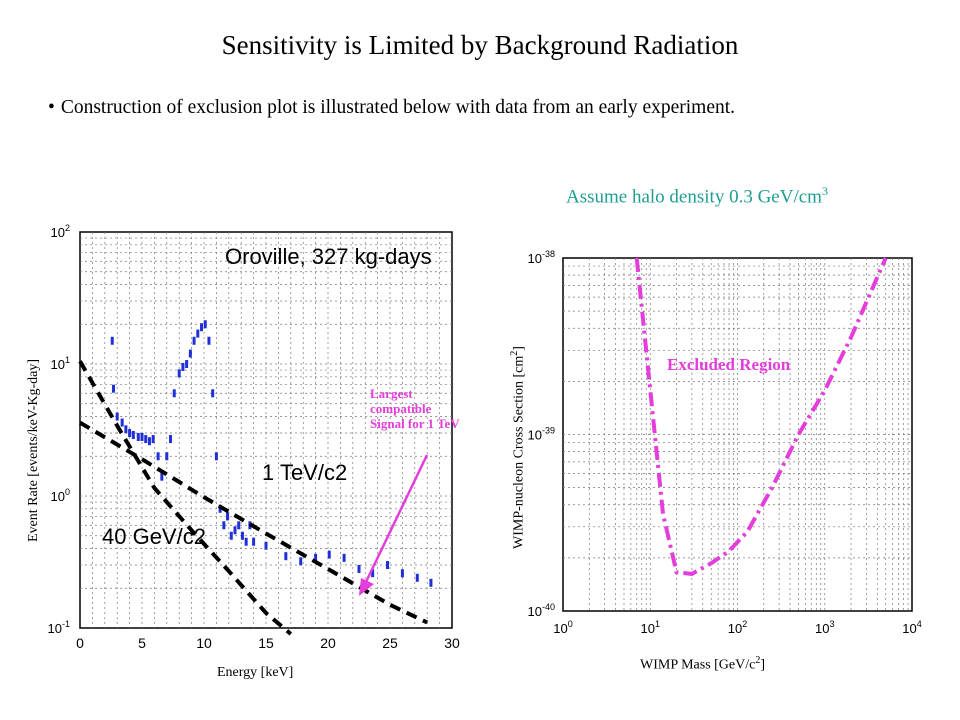 The height and width of the screenshot is (720, 960). I want to click on left-y-tick-label: 10⁰, so click(60, 495).